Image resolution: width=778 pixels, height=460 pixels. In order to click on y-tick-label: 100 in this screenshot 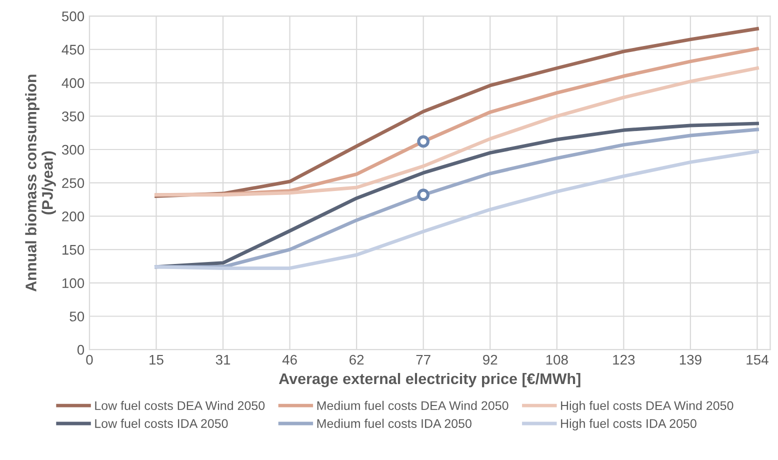, I will do `click(73, 283)`.